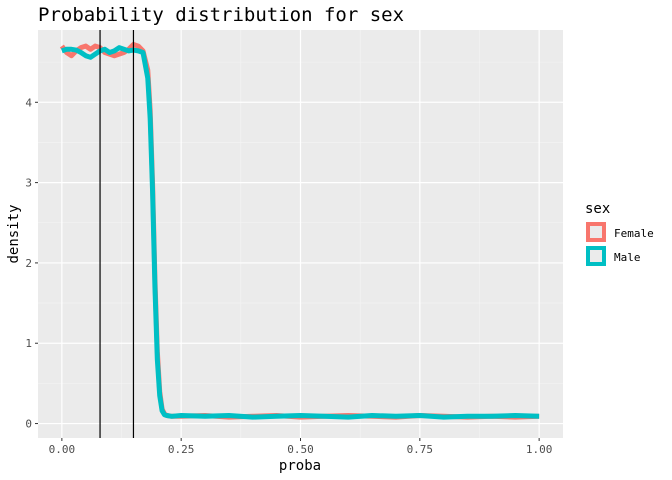 This screenshot has width=672, height=480. What do you see at coordinates (627, 257) in the screenshot?
I see `legend-label-male: Male` at bounding box center [627, 257].